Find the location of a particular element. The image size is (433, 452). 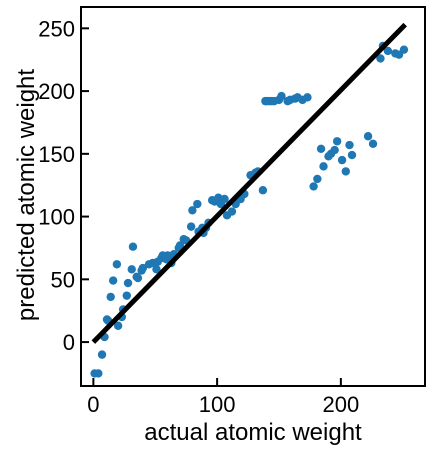

y-tick-label: 50 is located at coordinates (63, 279).